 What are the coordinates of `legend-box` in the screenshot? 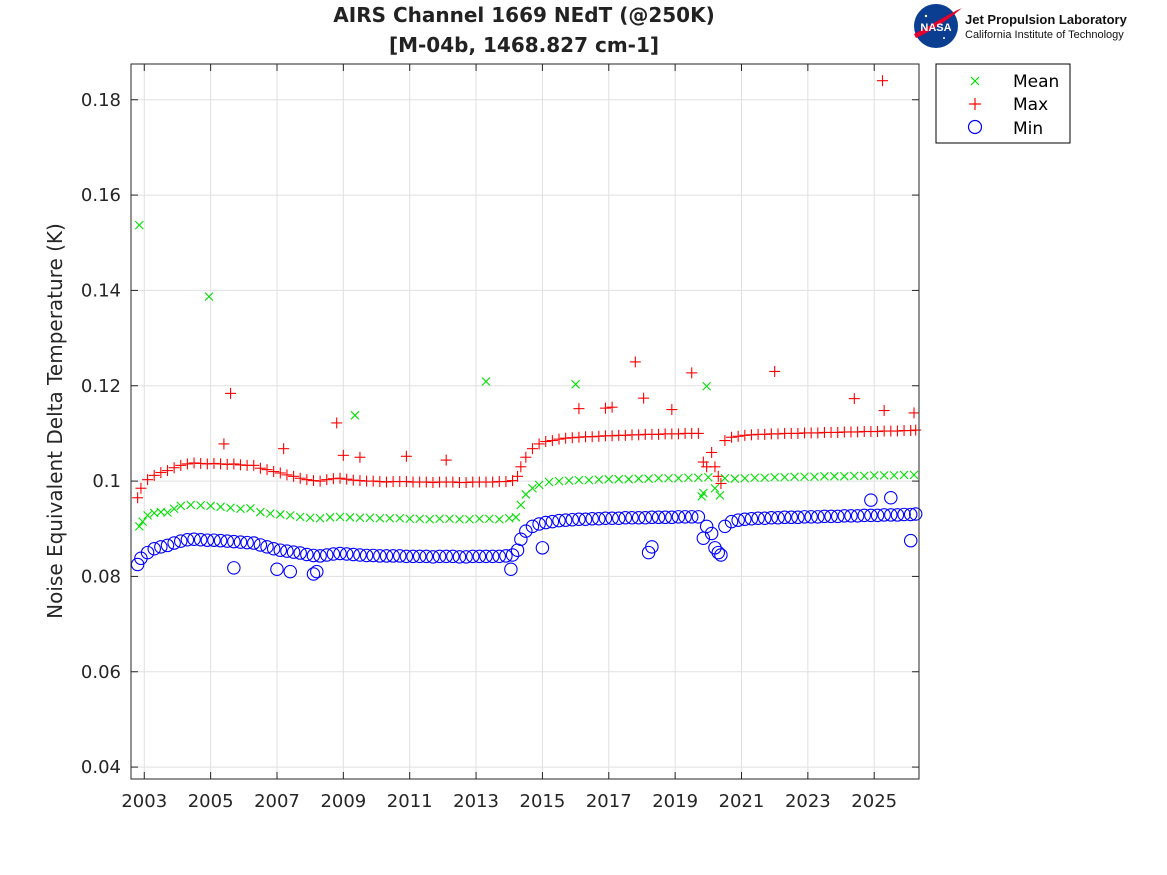 It's located at (1003, 103).